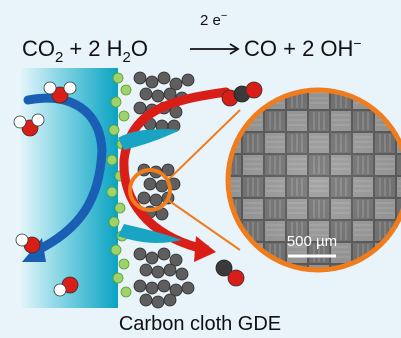 The width and height of the screenshot is (401, 338). What do you see at coordinates (303, 48) in the screenshot?
I see `eq-products: CO + 2 OH−` at bounding box center [303, 48].